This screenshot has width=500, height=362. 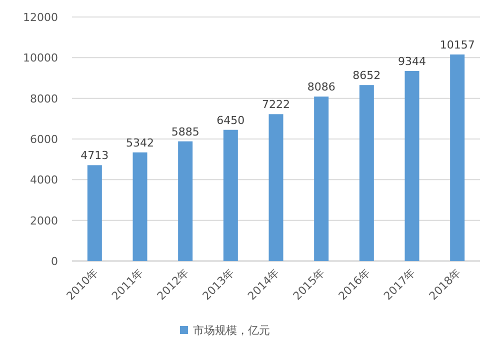 I want to click on data-label: 9344, so click(x=412, y=61).